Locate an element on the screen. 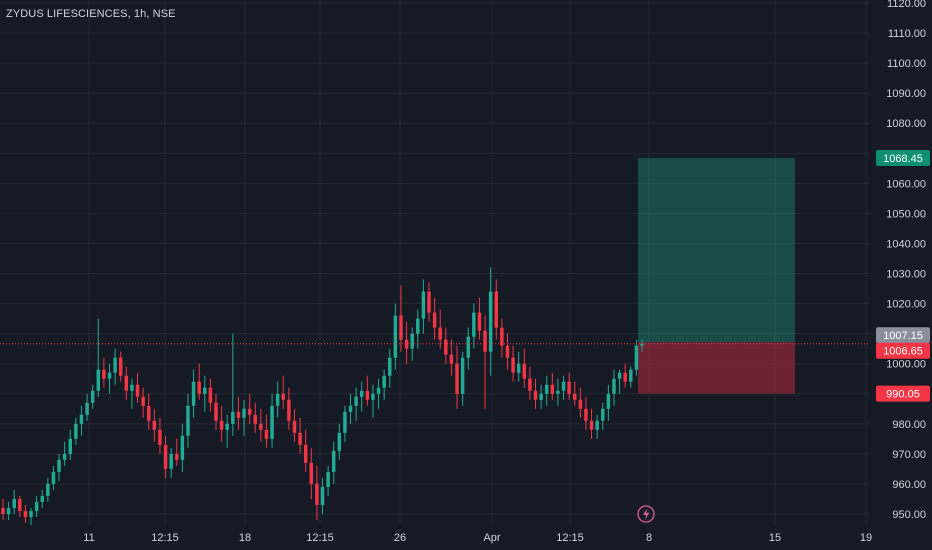 The image size is (932, 550). long-position-tool is located at coordinates (716, 275).